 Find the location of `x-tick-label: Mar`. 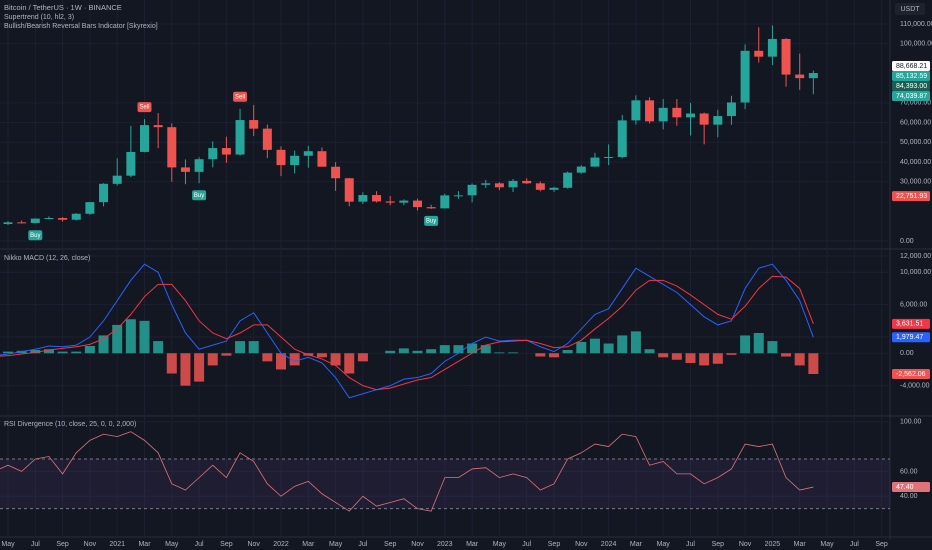

x-tick-label: Mar is located at coordinates (636, 544).